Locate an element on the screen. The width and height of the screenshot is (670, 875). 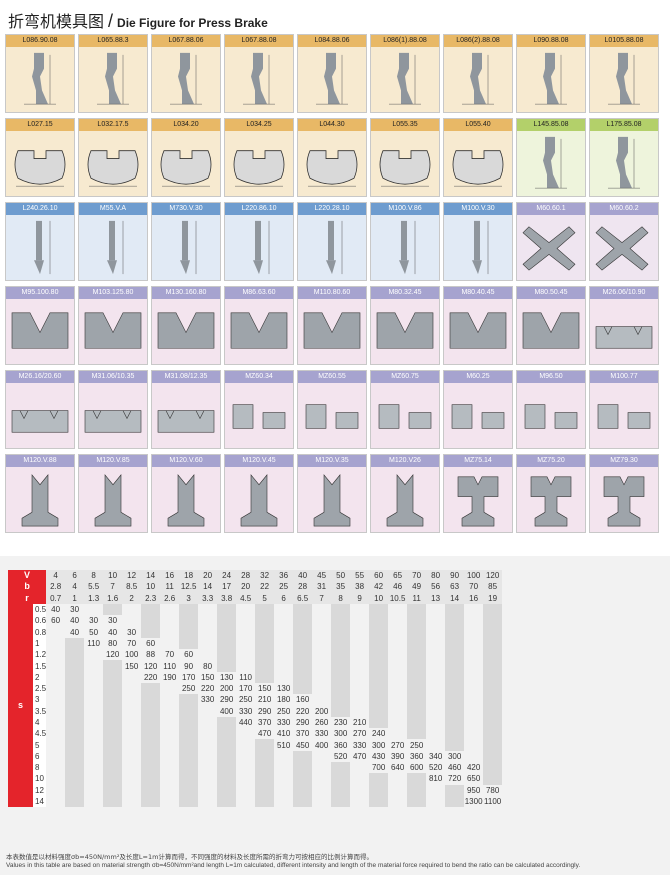
r-header: r is located at coordinates (27, 598).